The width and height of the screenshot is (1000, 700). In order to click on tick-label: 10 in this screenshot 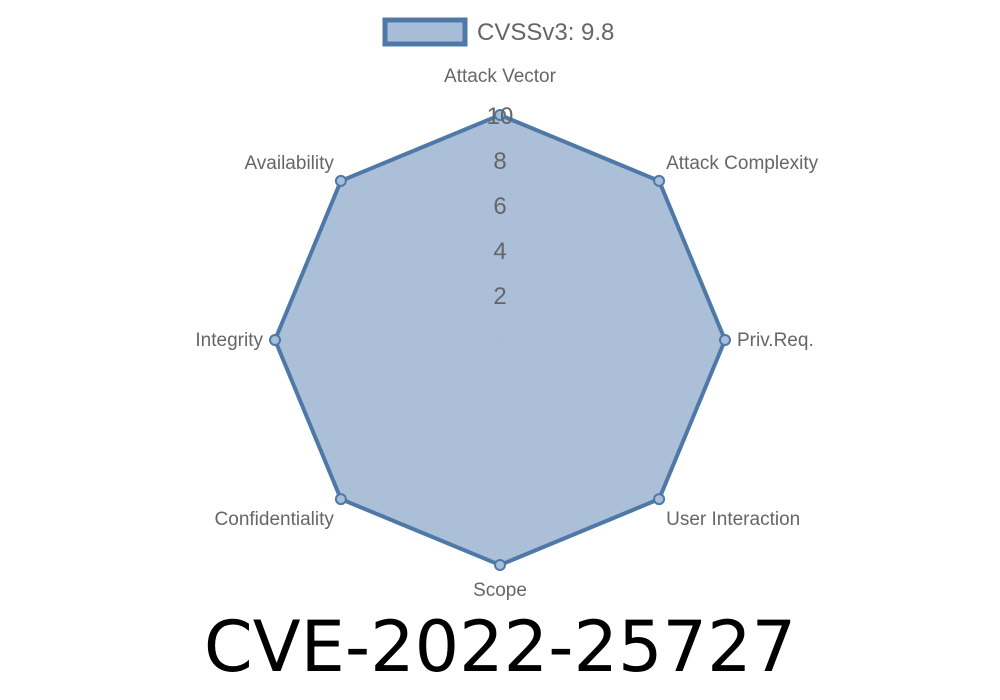, I will do `click(500, 116)`.